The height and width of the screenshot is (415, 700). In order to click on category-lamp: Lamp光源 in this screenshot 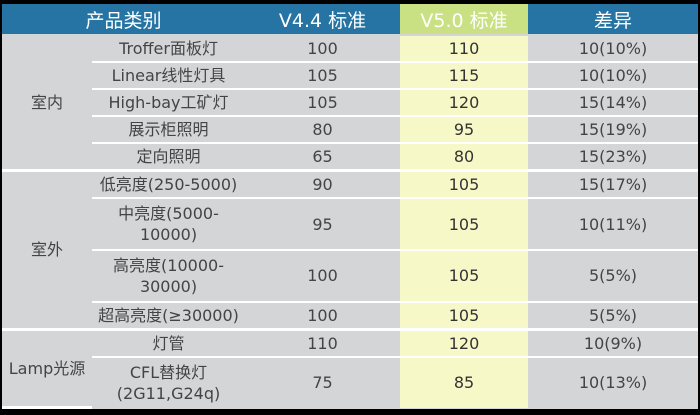, I will do `click(47, 369)`.